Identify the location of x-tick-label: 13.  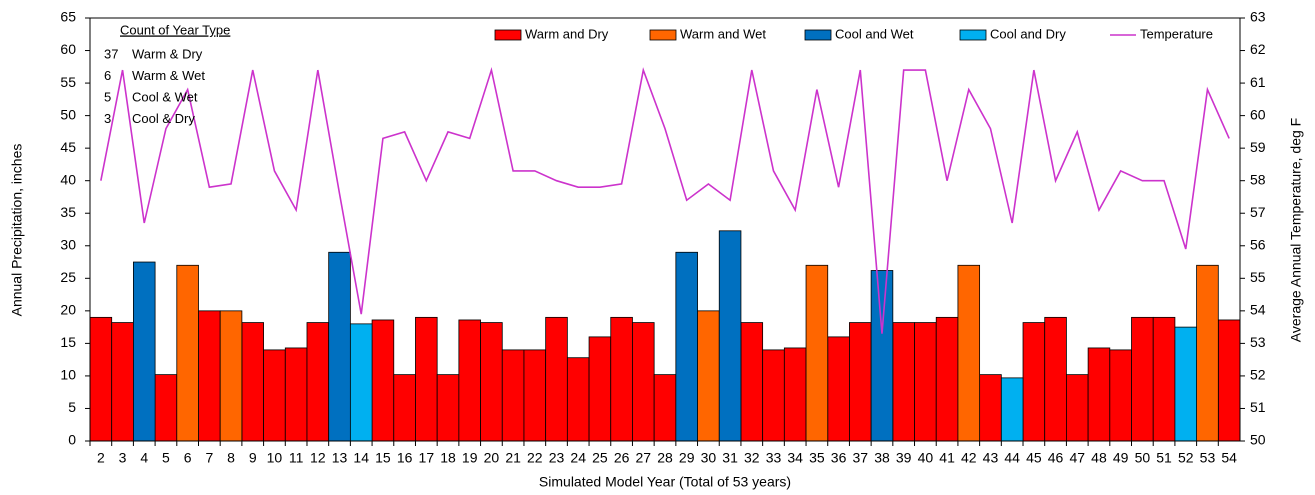
(340, 458).